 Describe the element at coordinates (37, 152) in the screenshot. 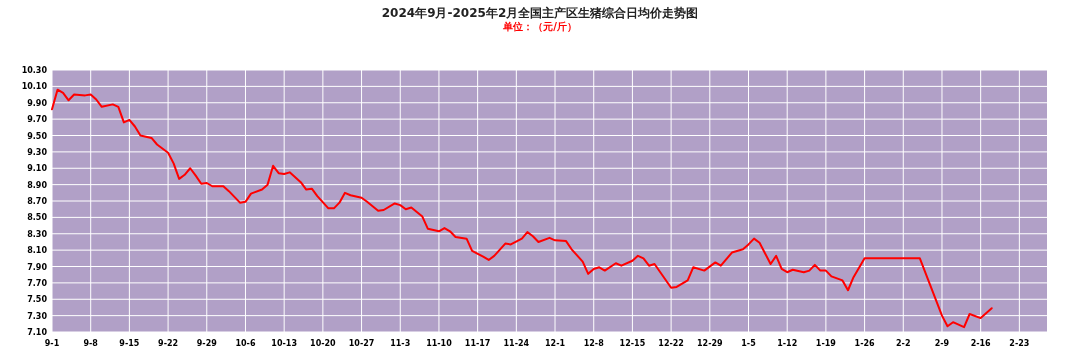

I see `y-tick-label: 9.30` at that location.